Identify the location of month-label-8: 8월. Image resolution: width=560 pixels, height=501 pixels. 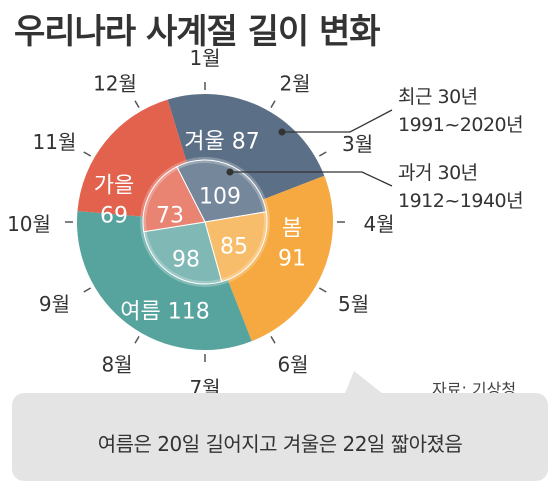
(116, 365).